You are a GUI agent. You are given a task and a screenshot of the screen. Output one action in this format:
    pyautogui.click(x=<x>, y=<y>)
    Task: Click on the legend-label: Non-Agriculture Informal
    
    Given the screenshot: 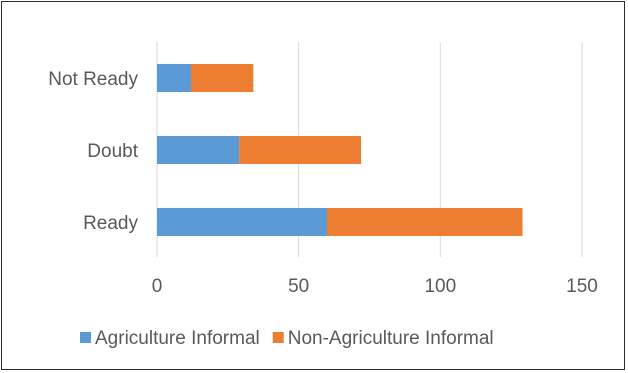 What is the action you would take?
    pyautogui.click(x=391, y=338)
    